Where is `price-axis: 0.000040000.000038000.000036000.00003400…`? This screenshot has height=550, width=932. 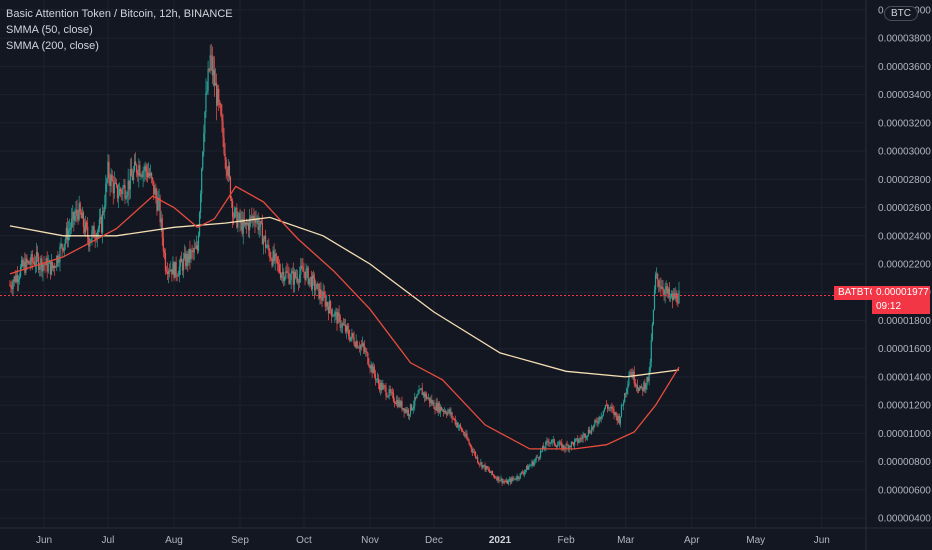 price-axis: 0.000040000.000038000.000036000.00003400… is located at coordinates (904, 264).